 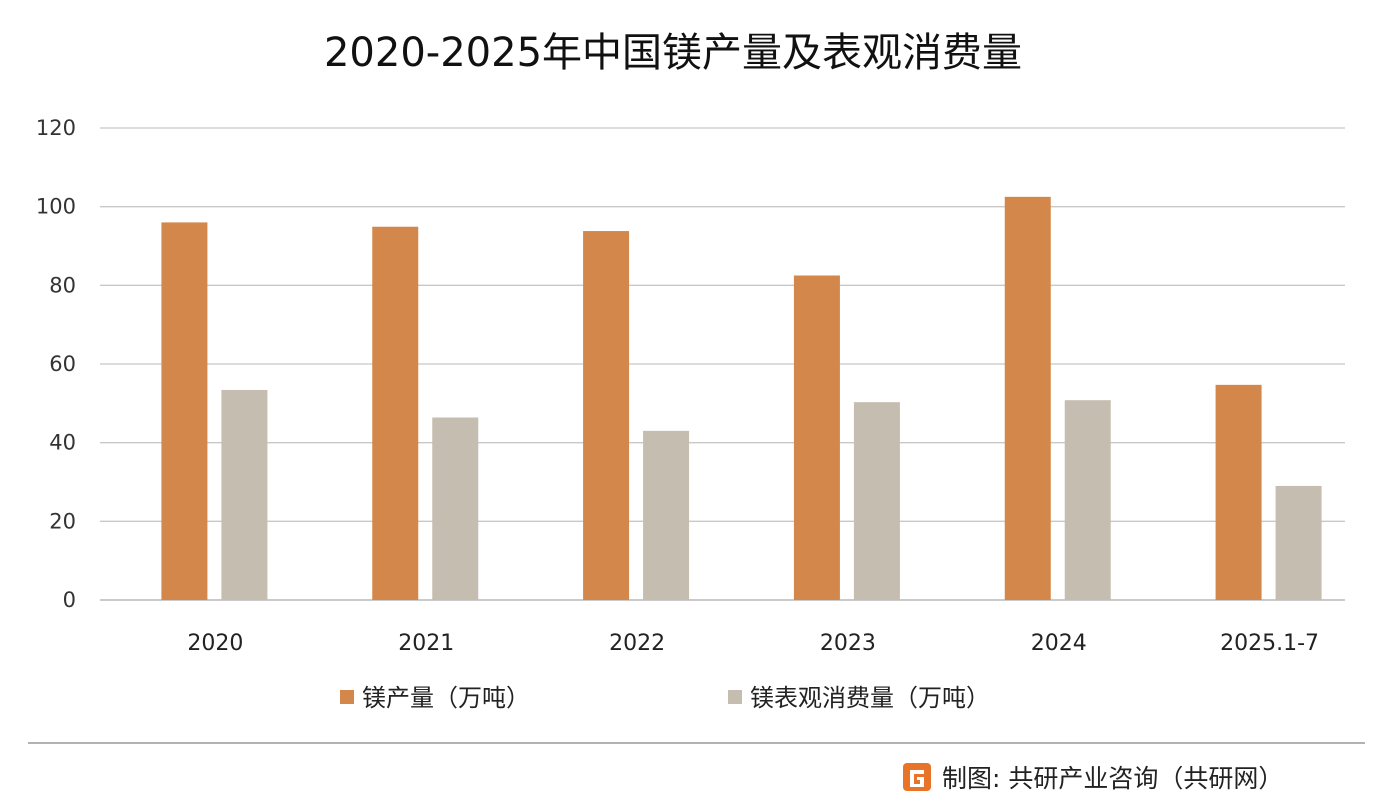 What do you see at coordinates (56, 207) in the screenshot?
I see `y-tick-label: 100` at bounding box center [56, 207].